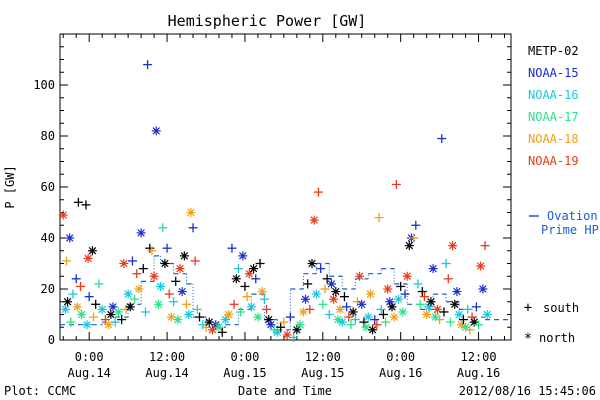 The height and width of the screenshot is (400, 600). I want to click on x-axis-label: Date and Time, so click(285, 391).